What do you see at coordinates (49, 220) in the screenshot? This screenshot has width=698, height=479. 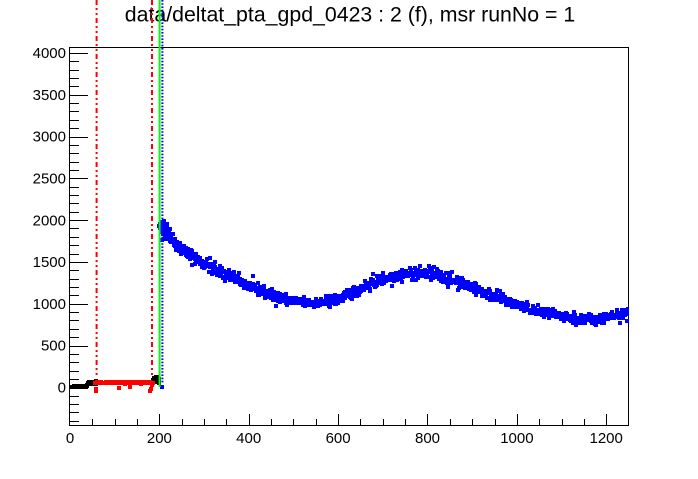 I see `svg-text: 2000` at bounding box center [49, 220].